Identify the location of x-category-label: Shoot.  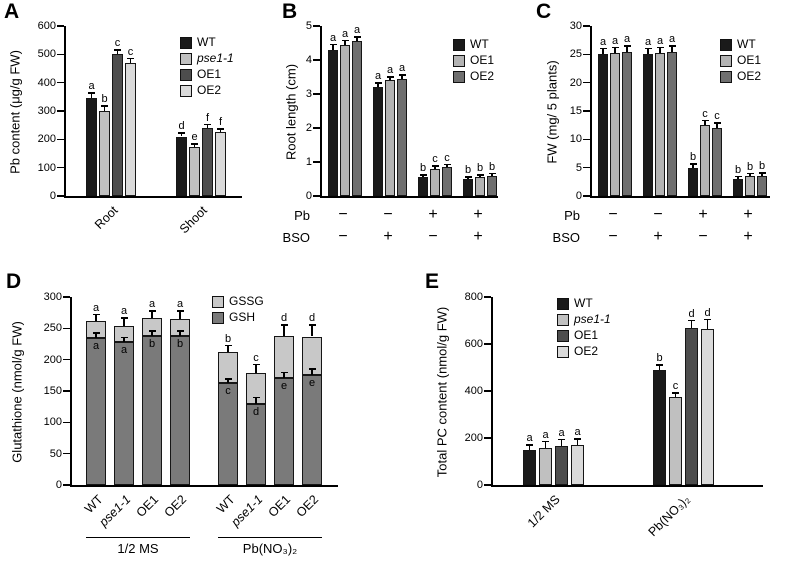
(194, 220).